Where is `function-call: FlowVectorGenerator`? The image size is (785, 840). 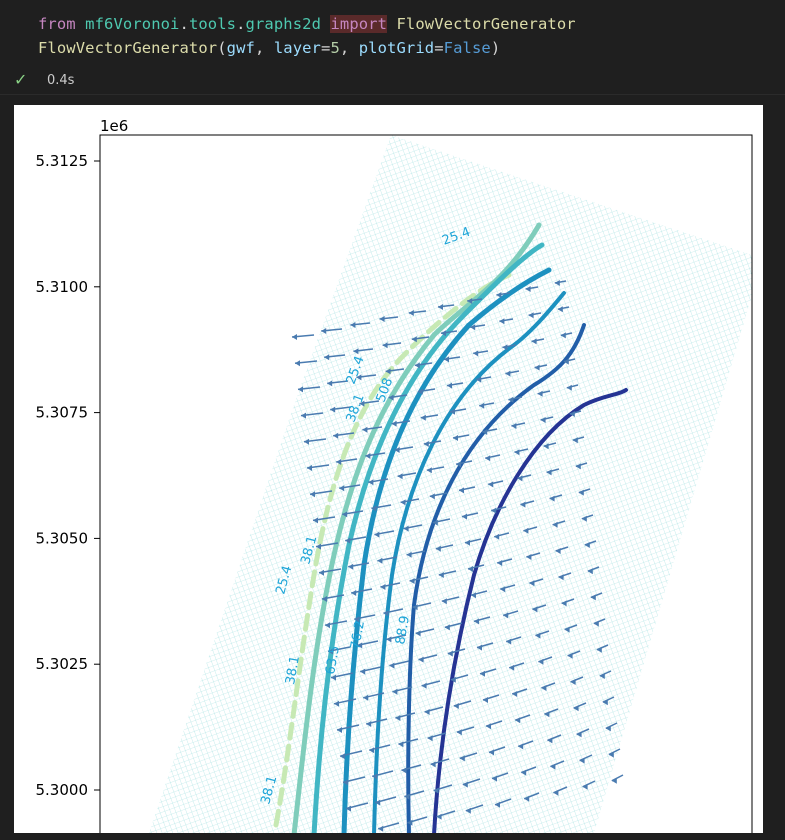 function-call: FlowVectorGenerator is located at coordinates (128, 48).